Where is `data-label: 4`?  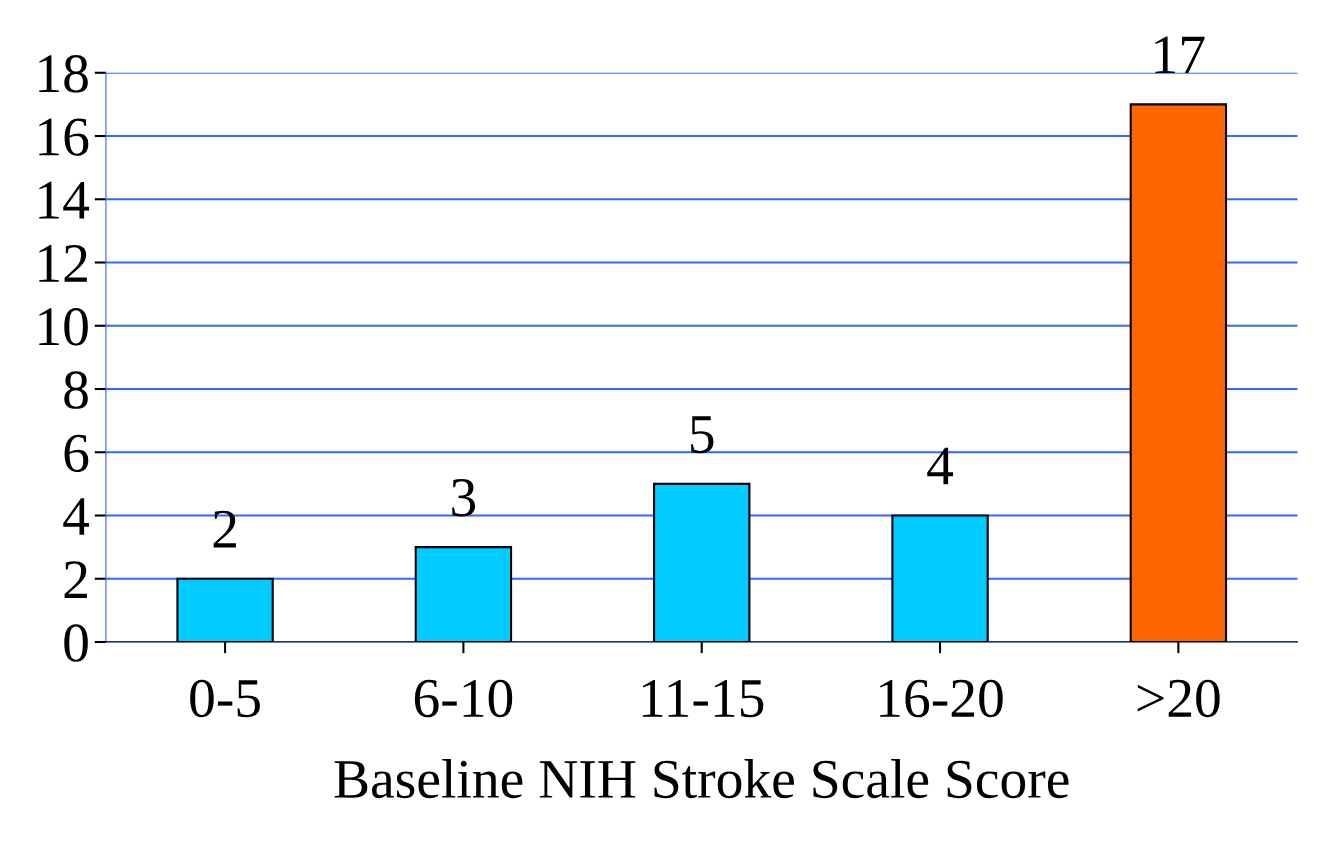
data-label: 4 is located at coordinates (940, 466).